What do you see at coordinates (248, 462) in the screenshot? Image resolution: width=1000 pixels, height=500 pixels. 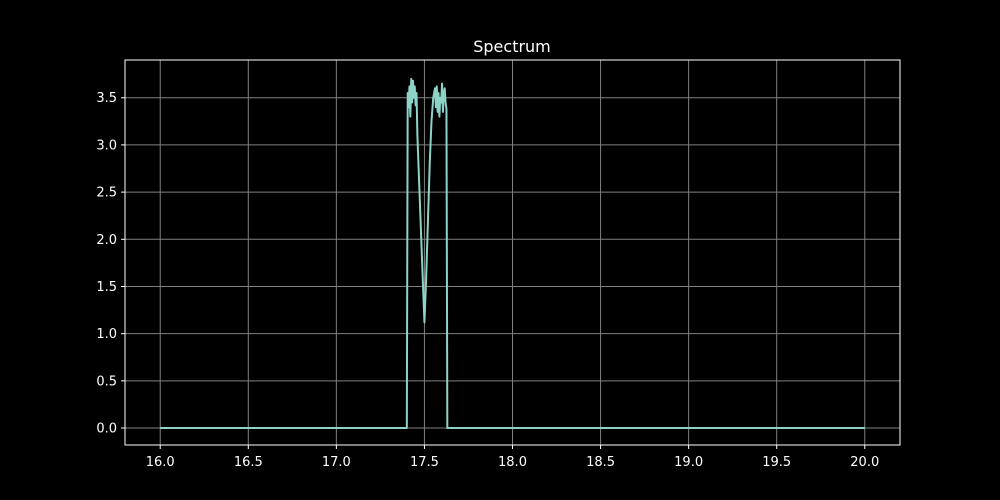 I see `x-tick-label: 16.5` at bounding box center [248, 462].